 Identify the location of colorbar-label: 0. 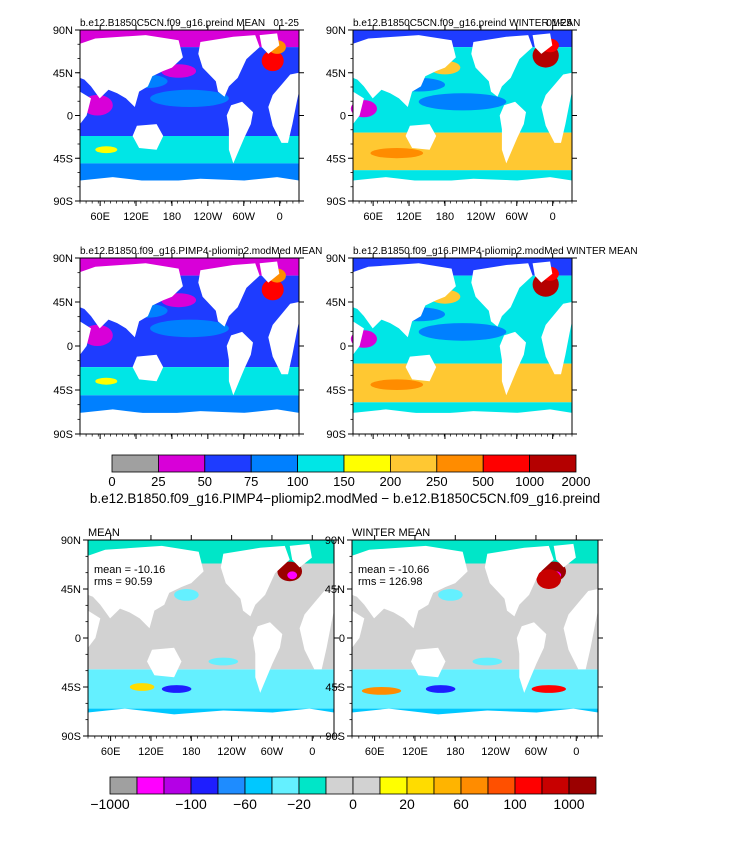
(353, 804).